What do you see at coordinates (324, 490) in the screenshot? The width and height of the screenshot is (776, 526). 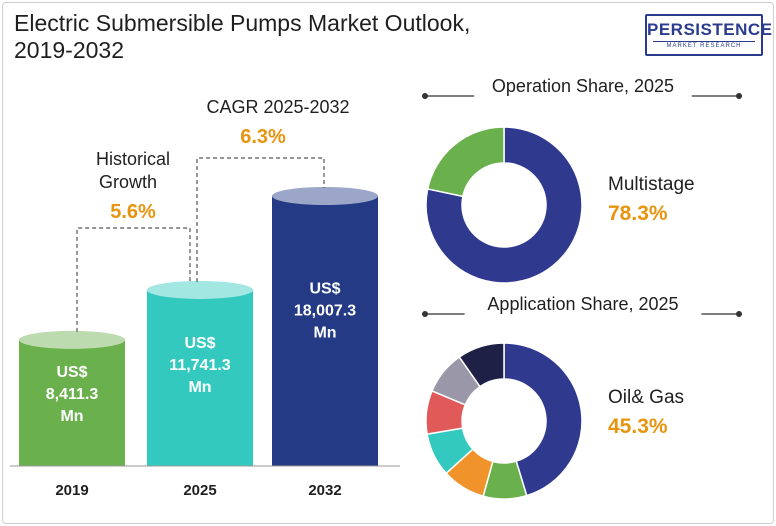 I see `x-tick-label: 2032` at bounding box center [324, 490].